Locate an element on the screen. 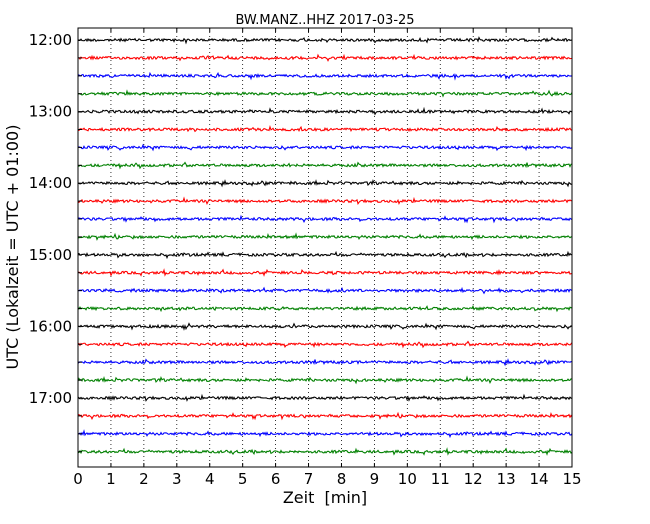  x-tick-label: 5 is located at coordinates (243, 479).